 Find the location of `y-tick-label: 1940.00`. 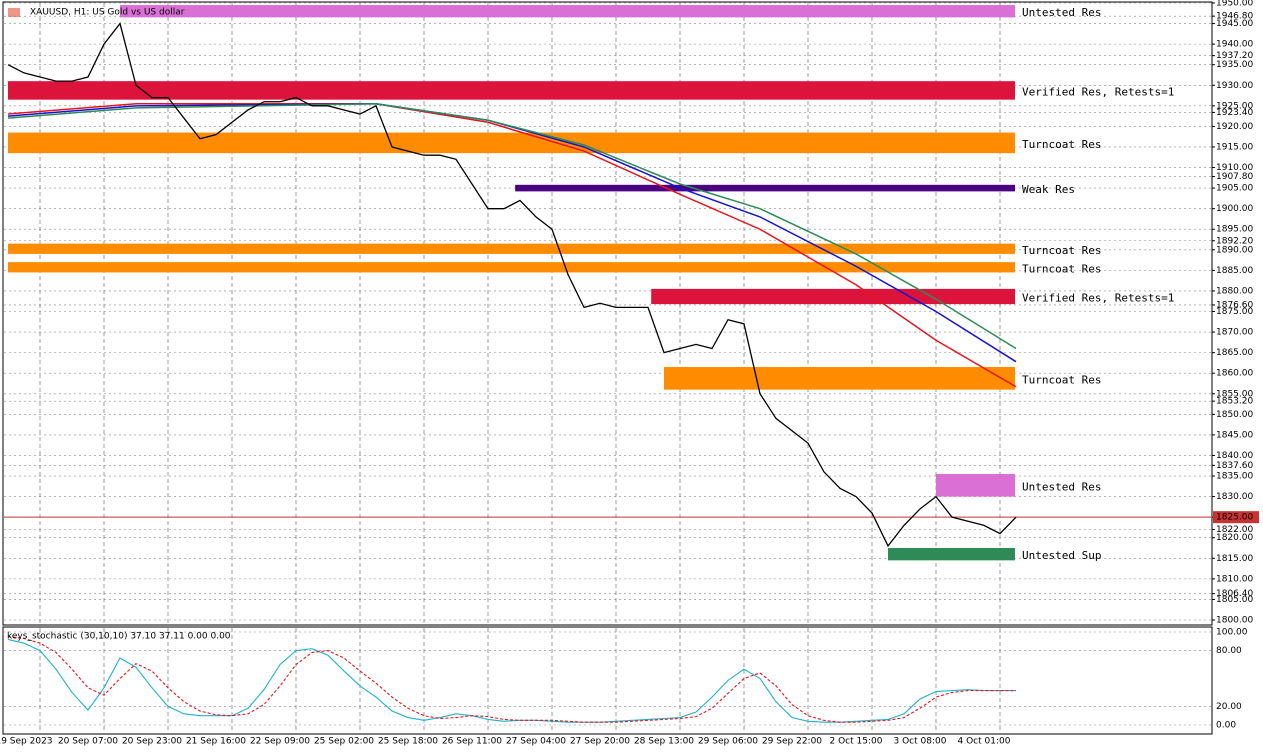

y-tick-label: 1940.00 is located at coordinates (1234, 45).